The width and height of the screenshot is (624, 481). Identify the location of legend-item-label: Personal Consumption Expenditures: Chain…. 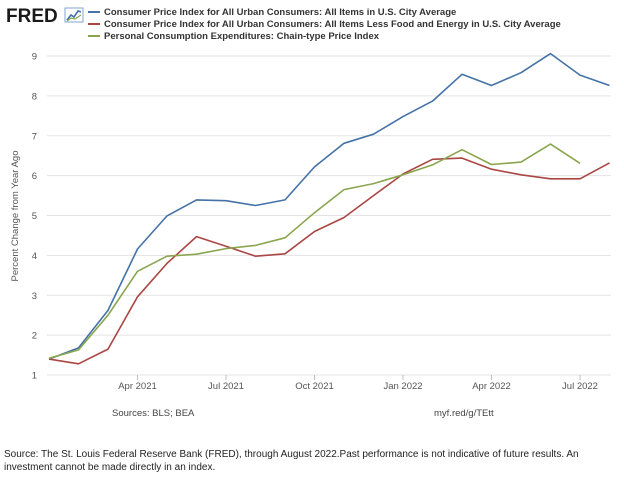
(242, 36).